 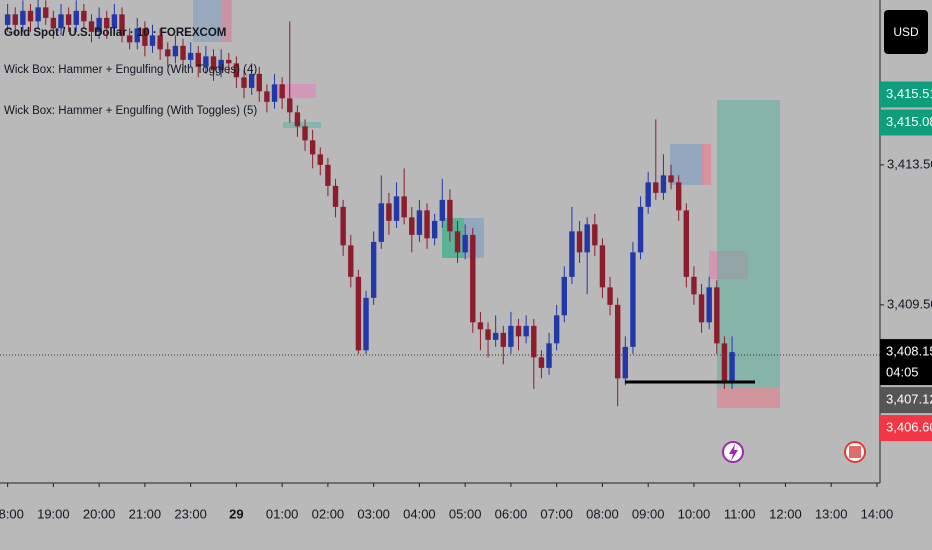 I want to click on x-tick-label: 04:00, so click(x=419, y=513).